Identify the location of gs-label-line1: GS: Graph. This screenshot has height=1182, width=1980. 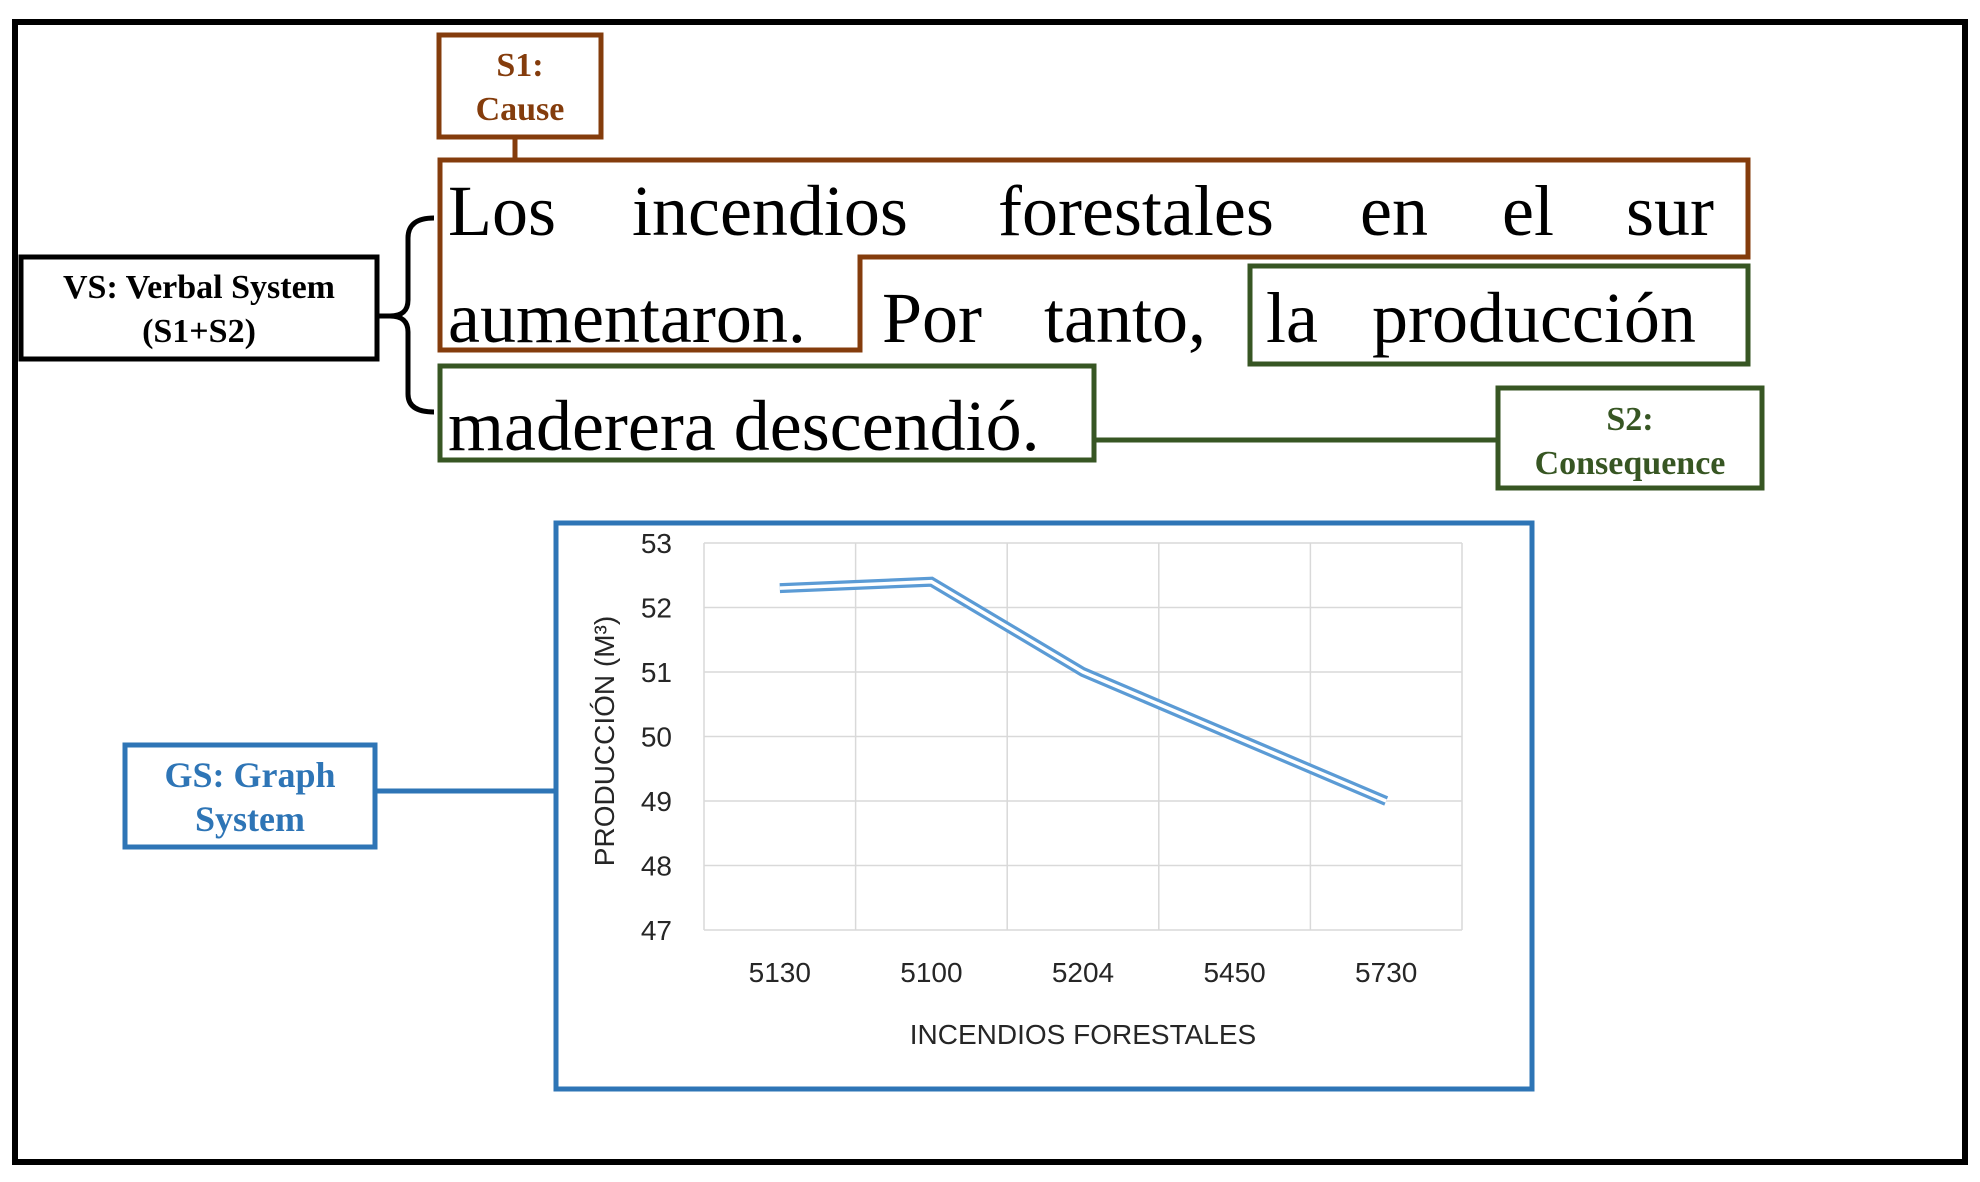
(249, 775).